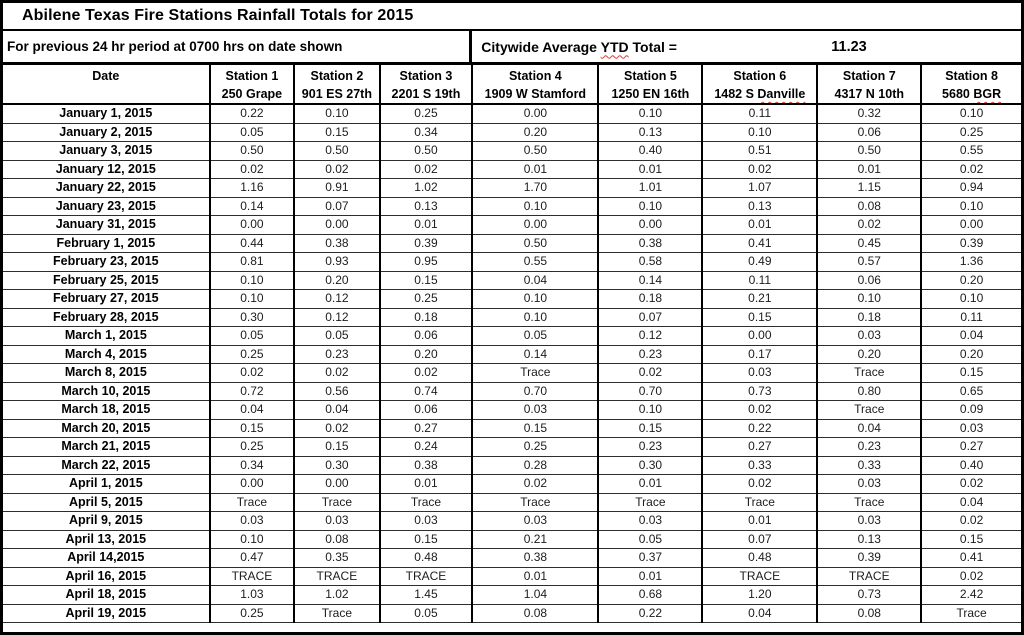 The width and height of the screenshot is (1024, 635). I want to click on rainfall-value-cell: 0.30, so click(650, 465).